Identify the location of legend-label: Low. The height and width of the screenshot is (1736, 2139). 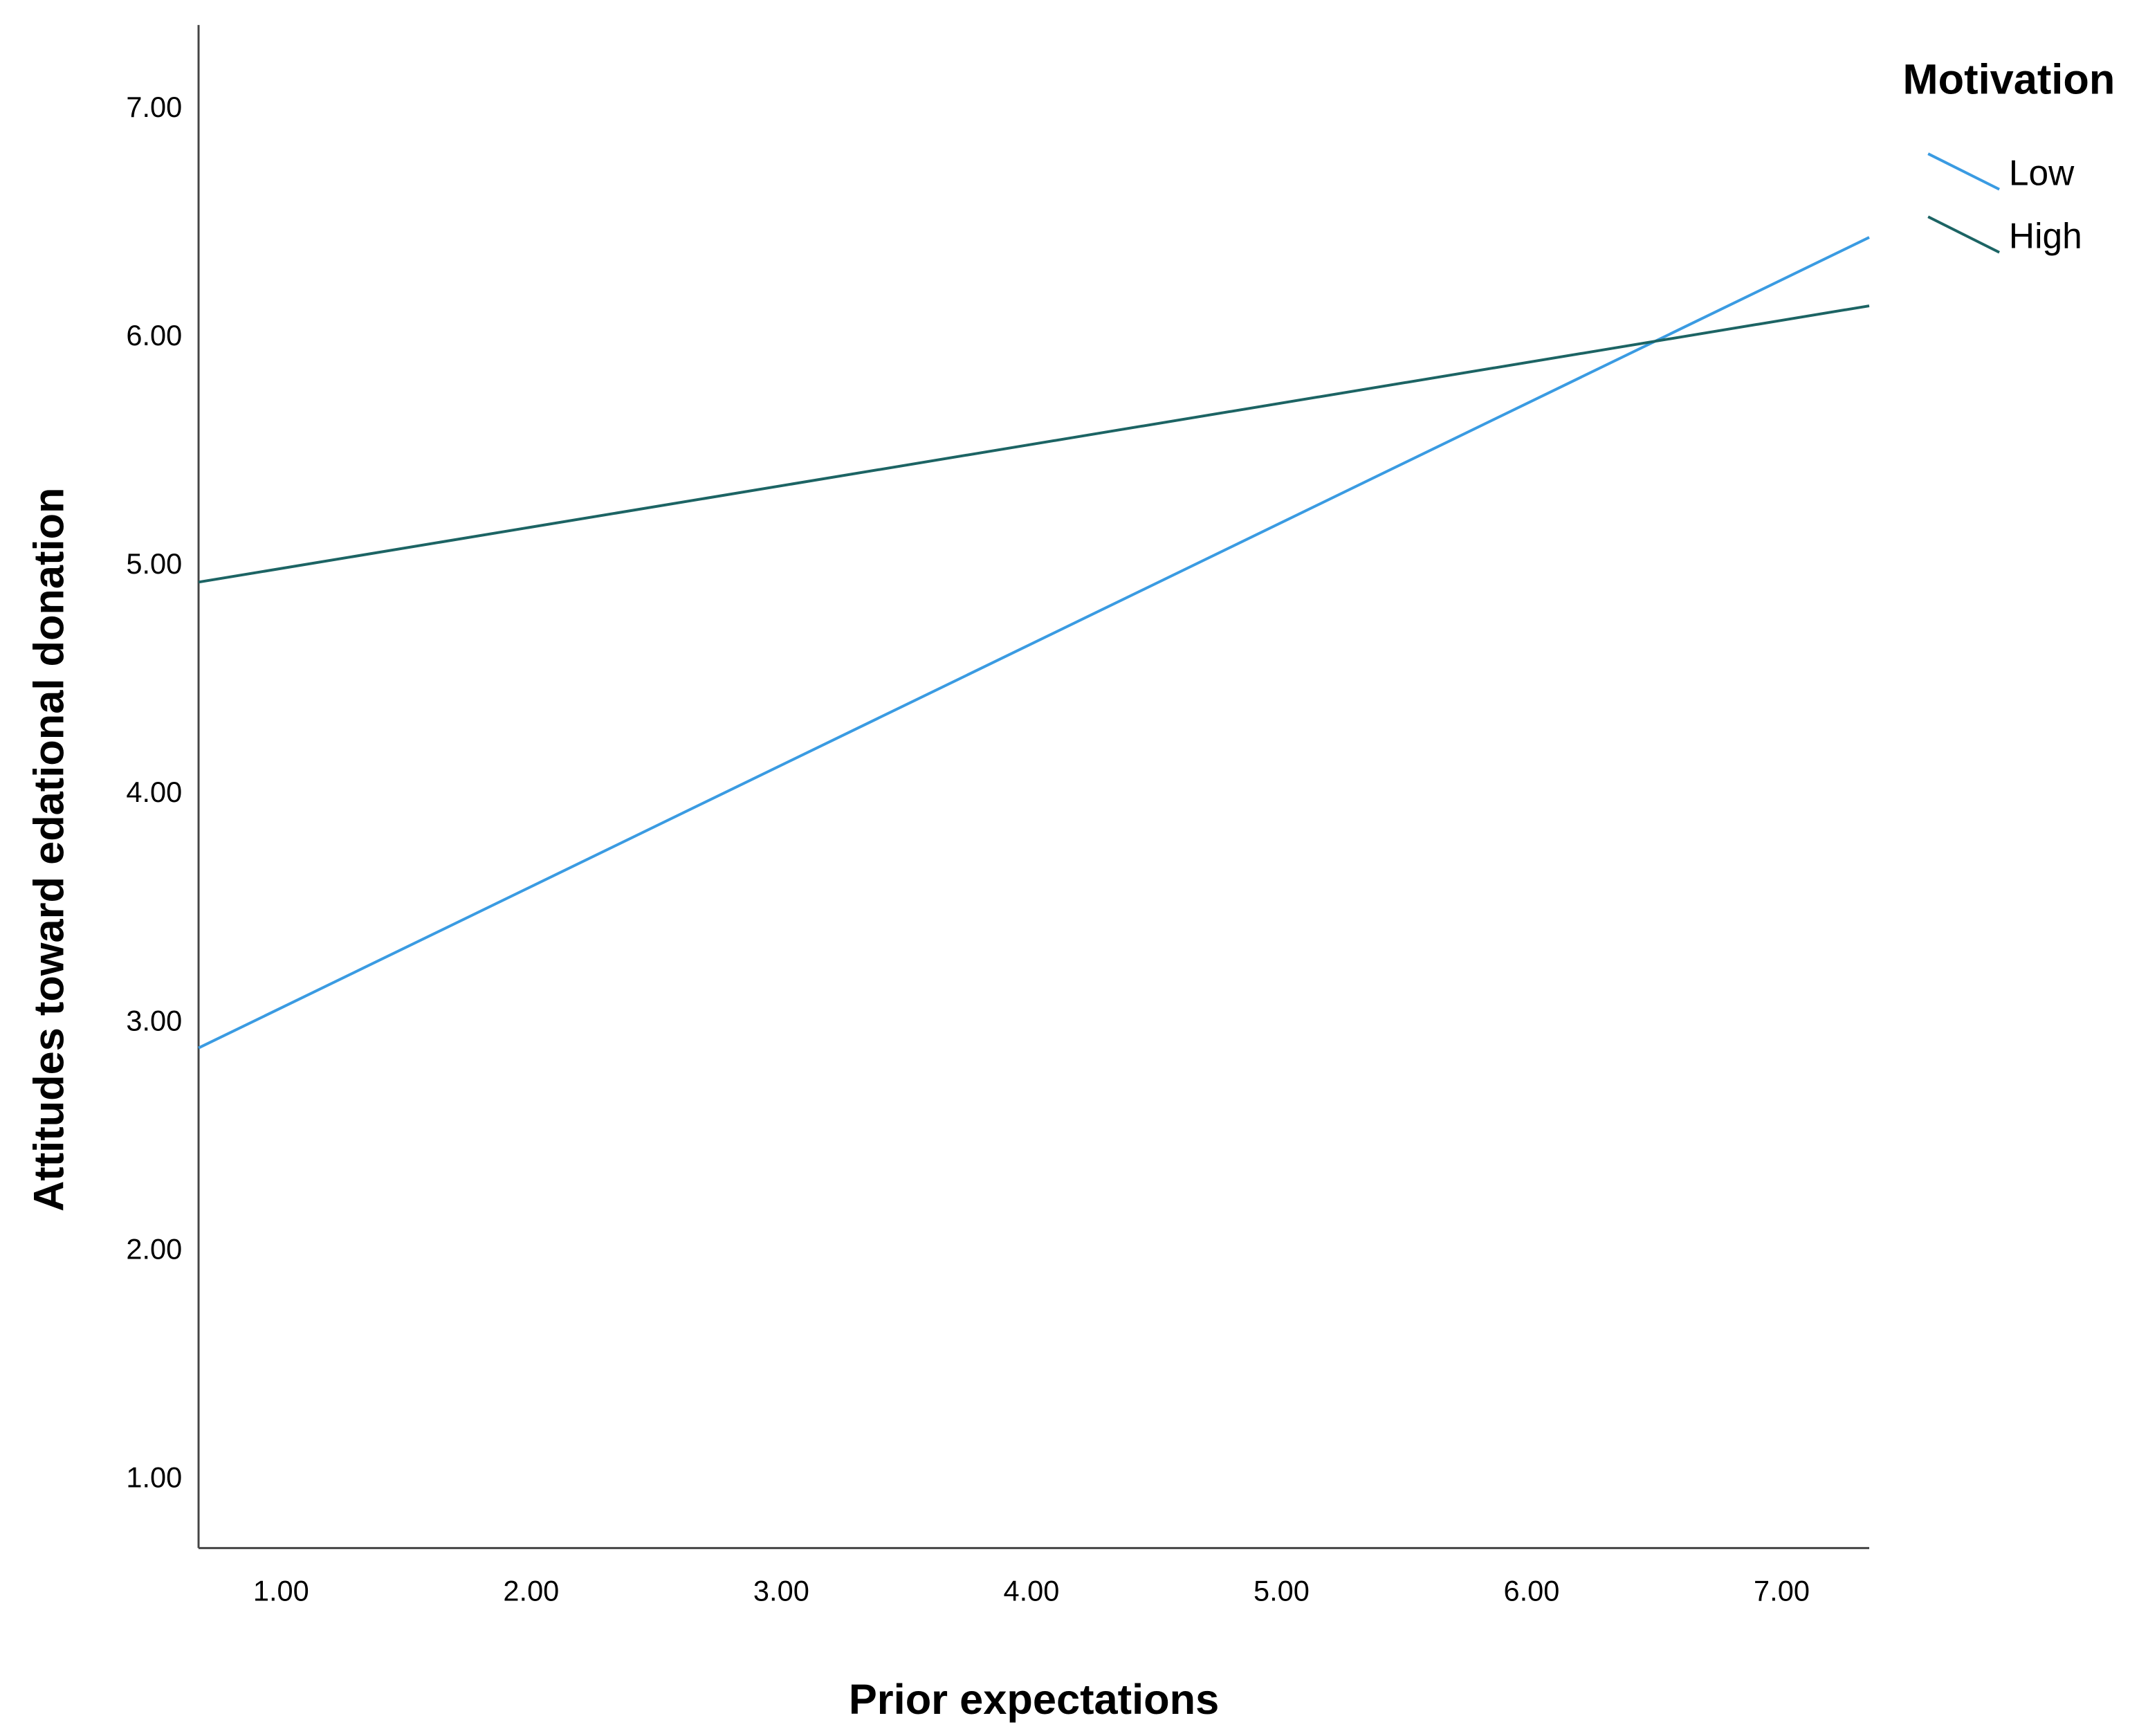
(2042, 172).